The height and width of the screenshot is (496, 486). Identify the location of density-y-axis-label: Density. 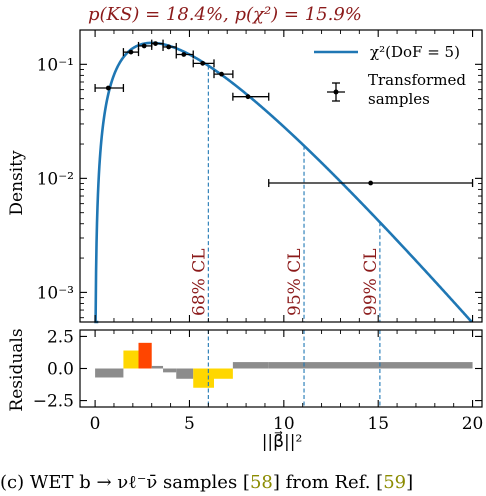
(17, 183).